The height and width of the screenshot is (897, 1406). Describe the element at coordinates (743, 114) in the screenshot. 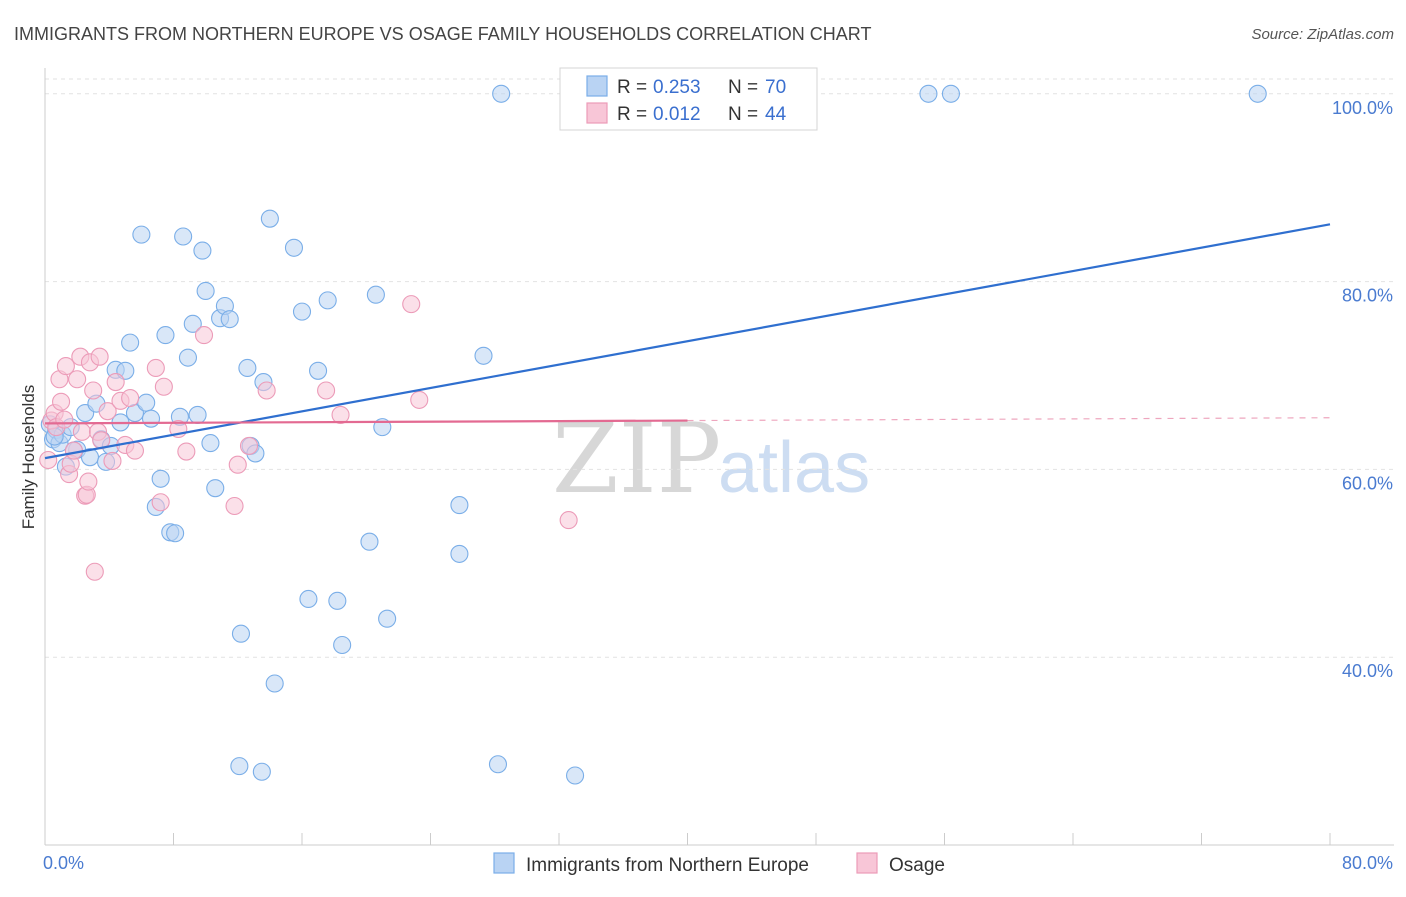

I see `legend-n-label-2: N =` at that location.